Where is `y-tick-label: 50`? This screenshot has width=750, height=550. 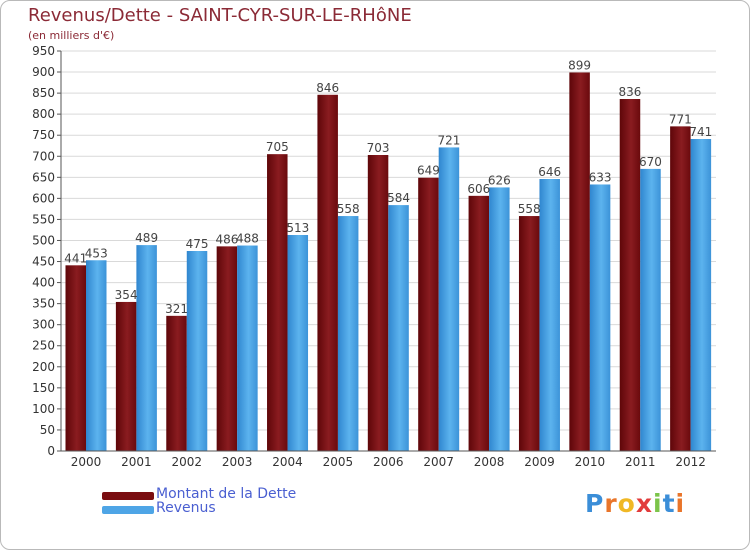
y-tick-label: 50 is located at coordinates (47, 430).